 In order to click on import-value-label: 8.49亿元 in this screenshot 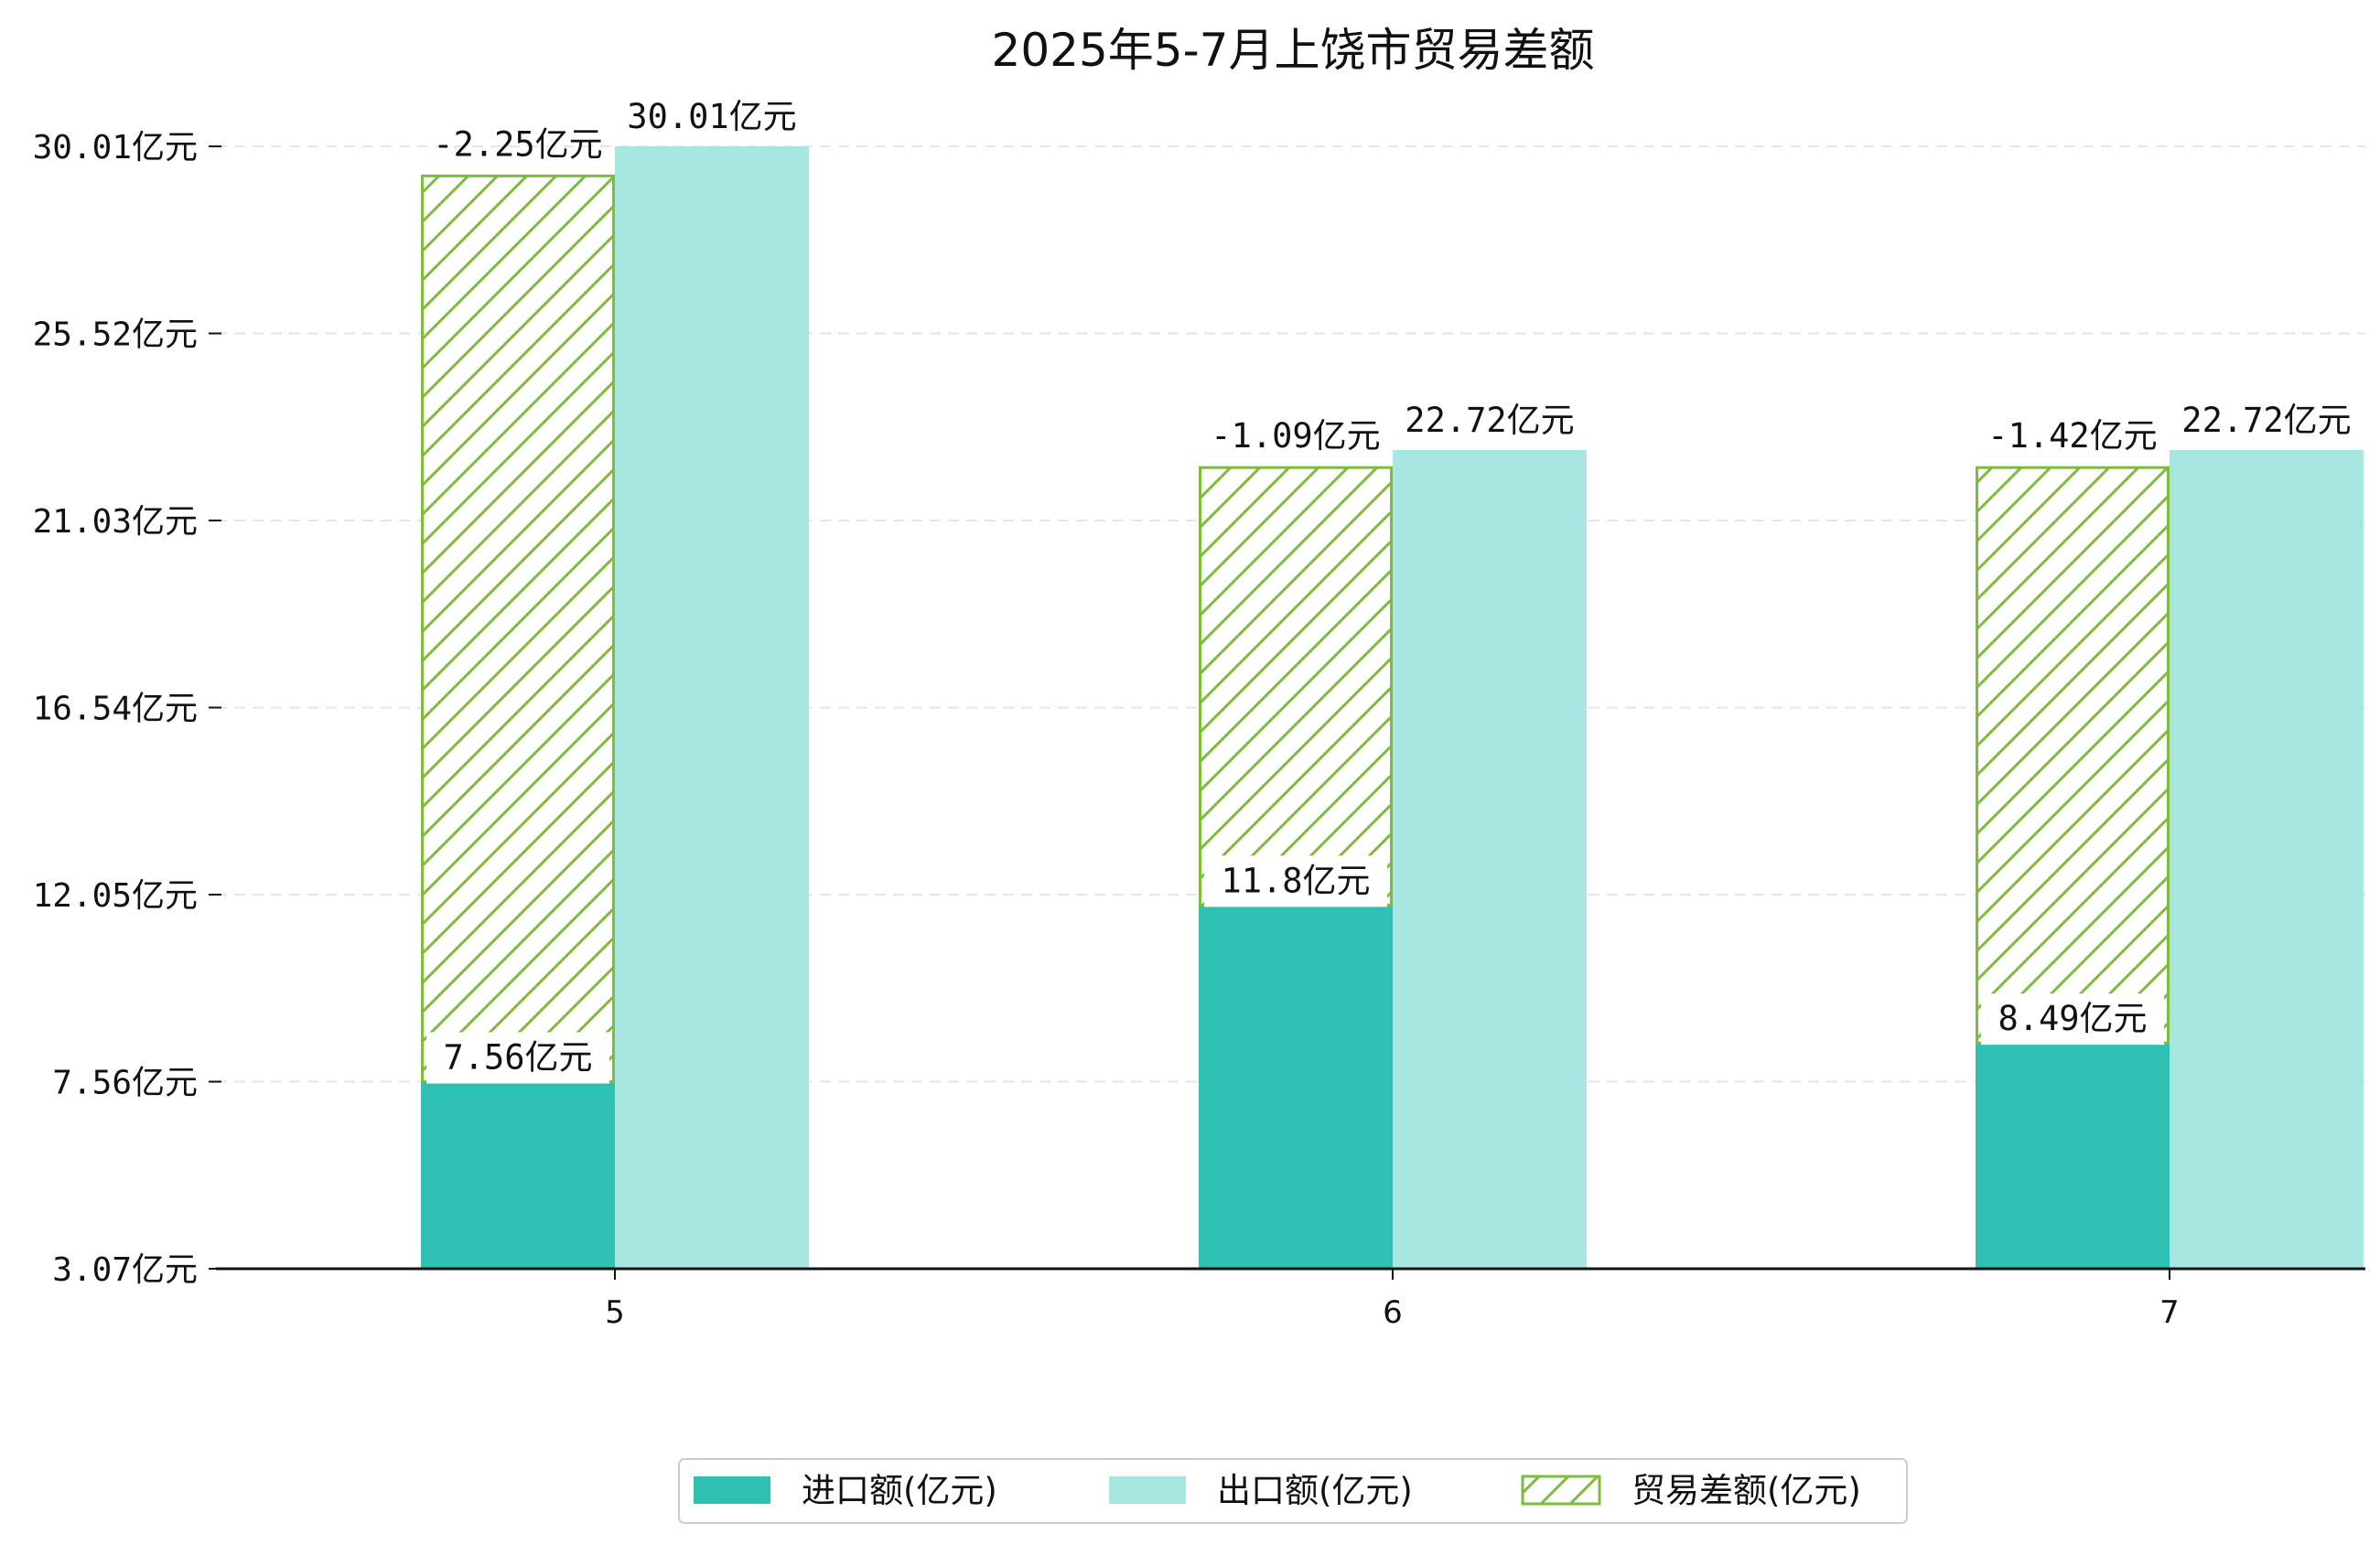, I will do `click(2072, 1019)`.